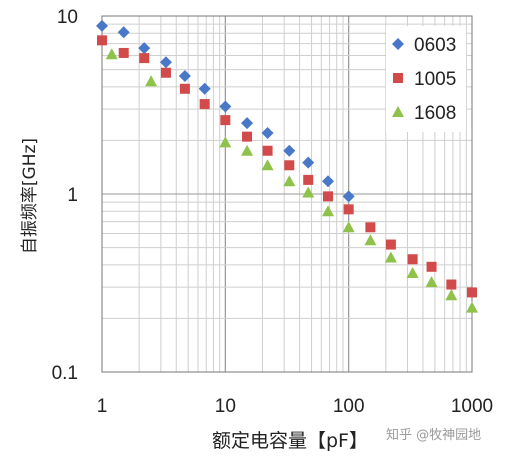 The width and height of the screenshot is (510, 460). I want to click on y-tick-label: 10, so click(67, 17).